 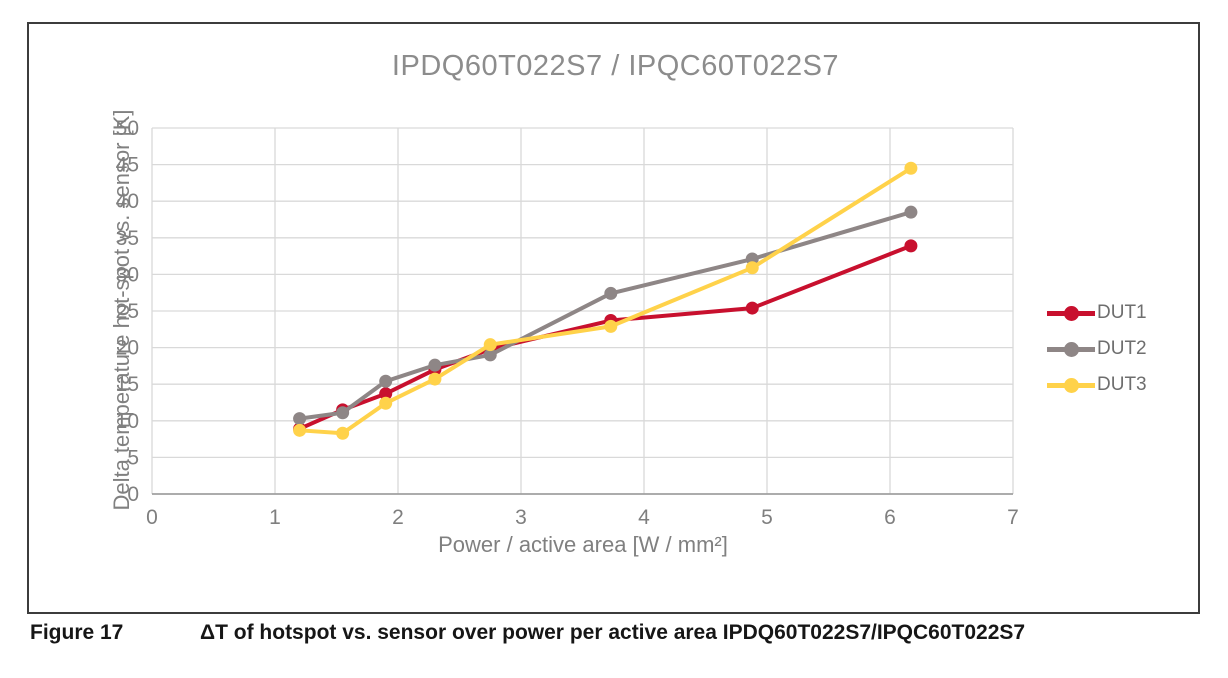 I want to click on legend-label-dut1: DUT1, so click(x=1122, y=312).